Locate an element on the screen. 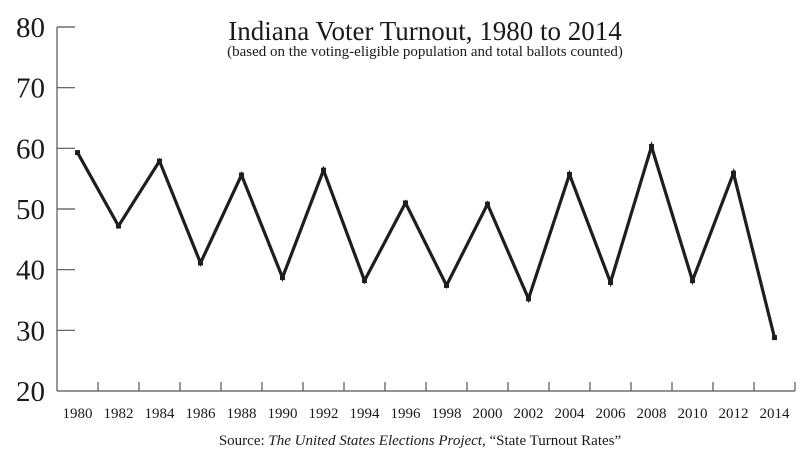 The width and height of the screenshot is (800, 455). x-tick-label: 2002 is located at coordinates (529, 414).